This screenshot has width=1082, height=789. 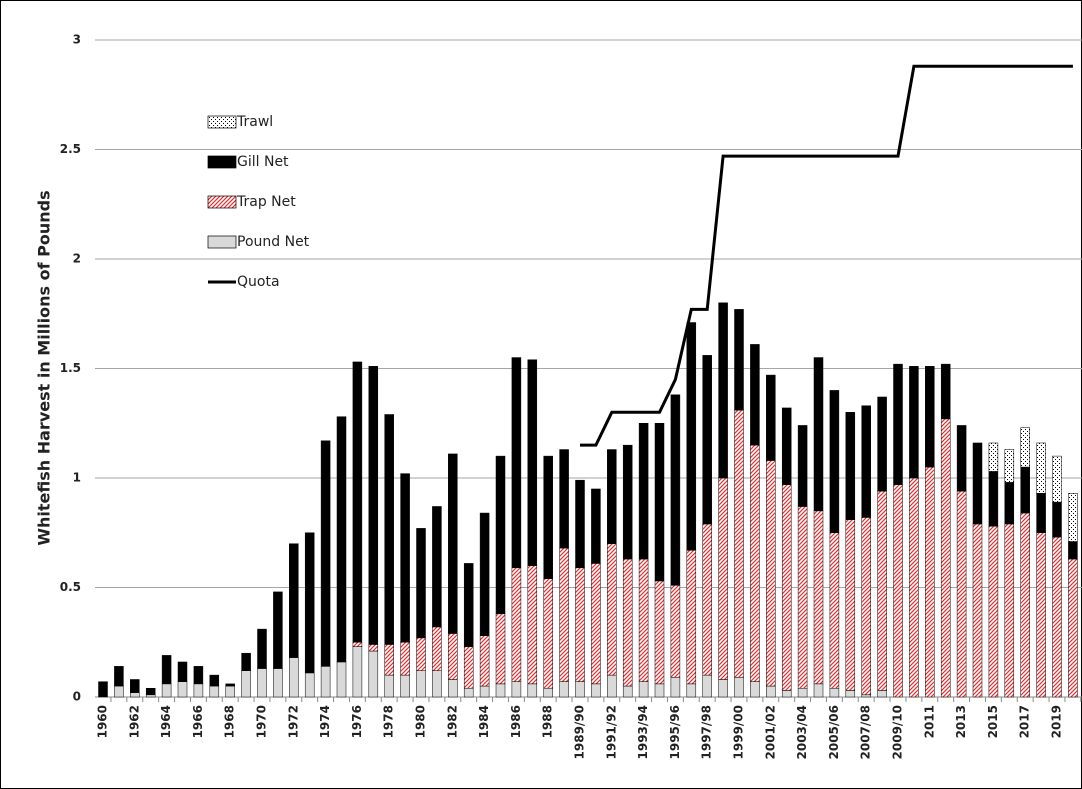 I want to click on y-tick-label: 0.5, so click(x=70, y=587).